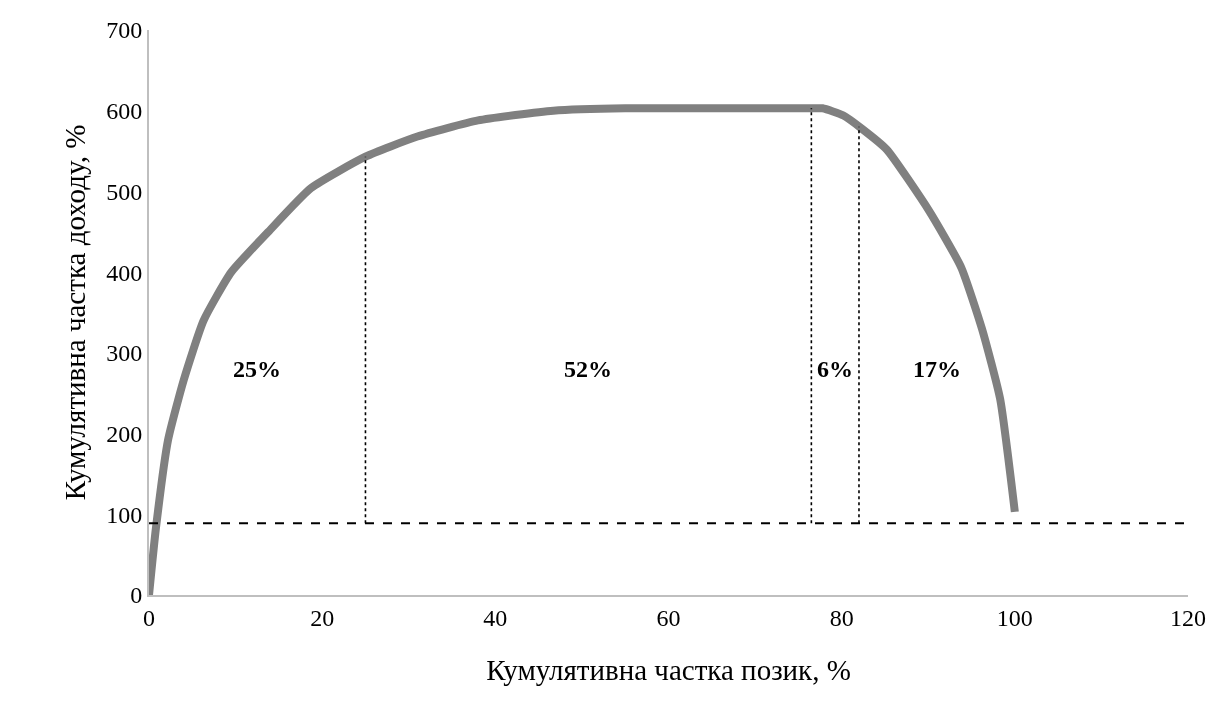 The height and width of the screenshot is (708, 1218). Describe the element at coordinates (495, 617) in the screenshot. I see `x-tick-label: 40` at that location.